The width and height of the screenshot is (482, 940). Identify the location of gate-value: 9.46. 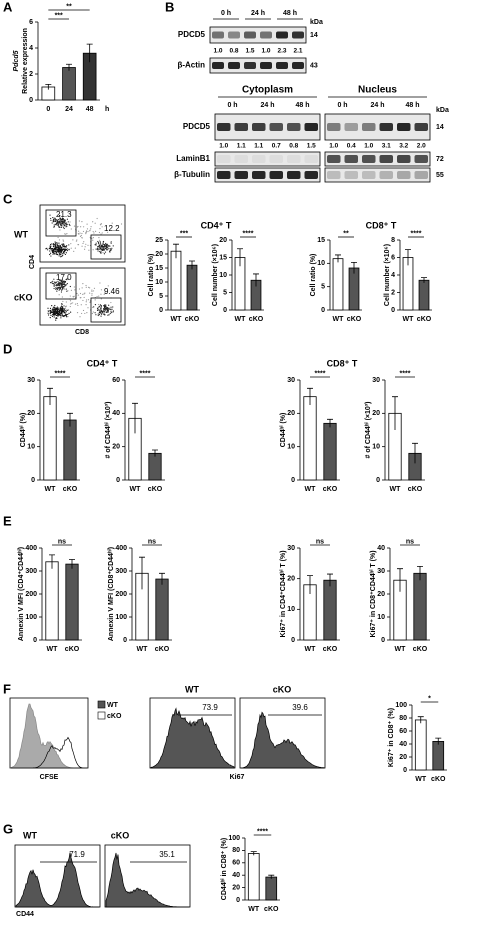
(112, 291).